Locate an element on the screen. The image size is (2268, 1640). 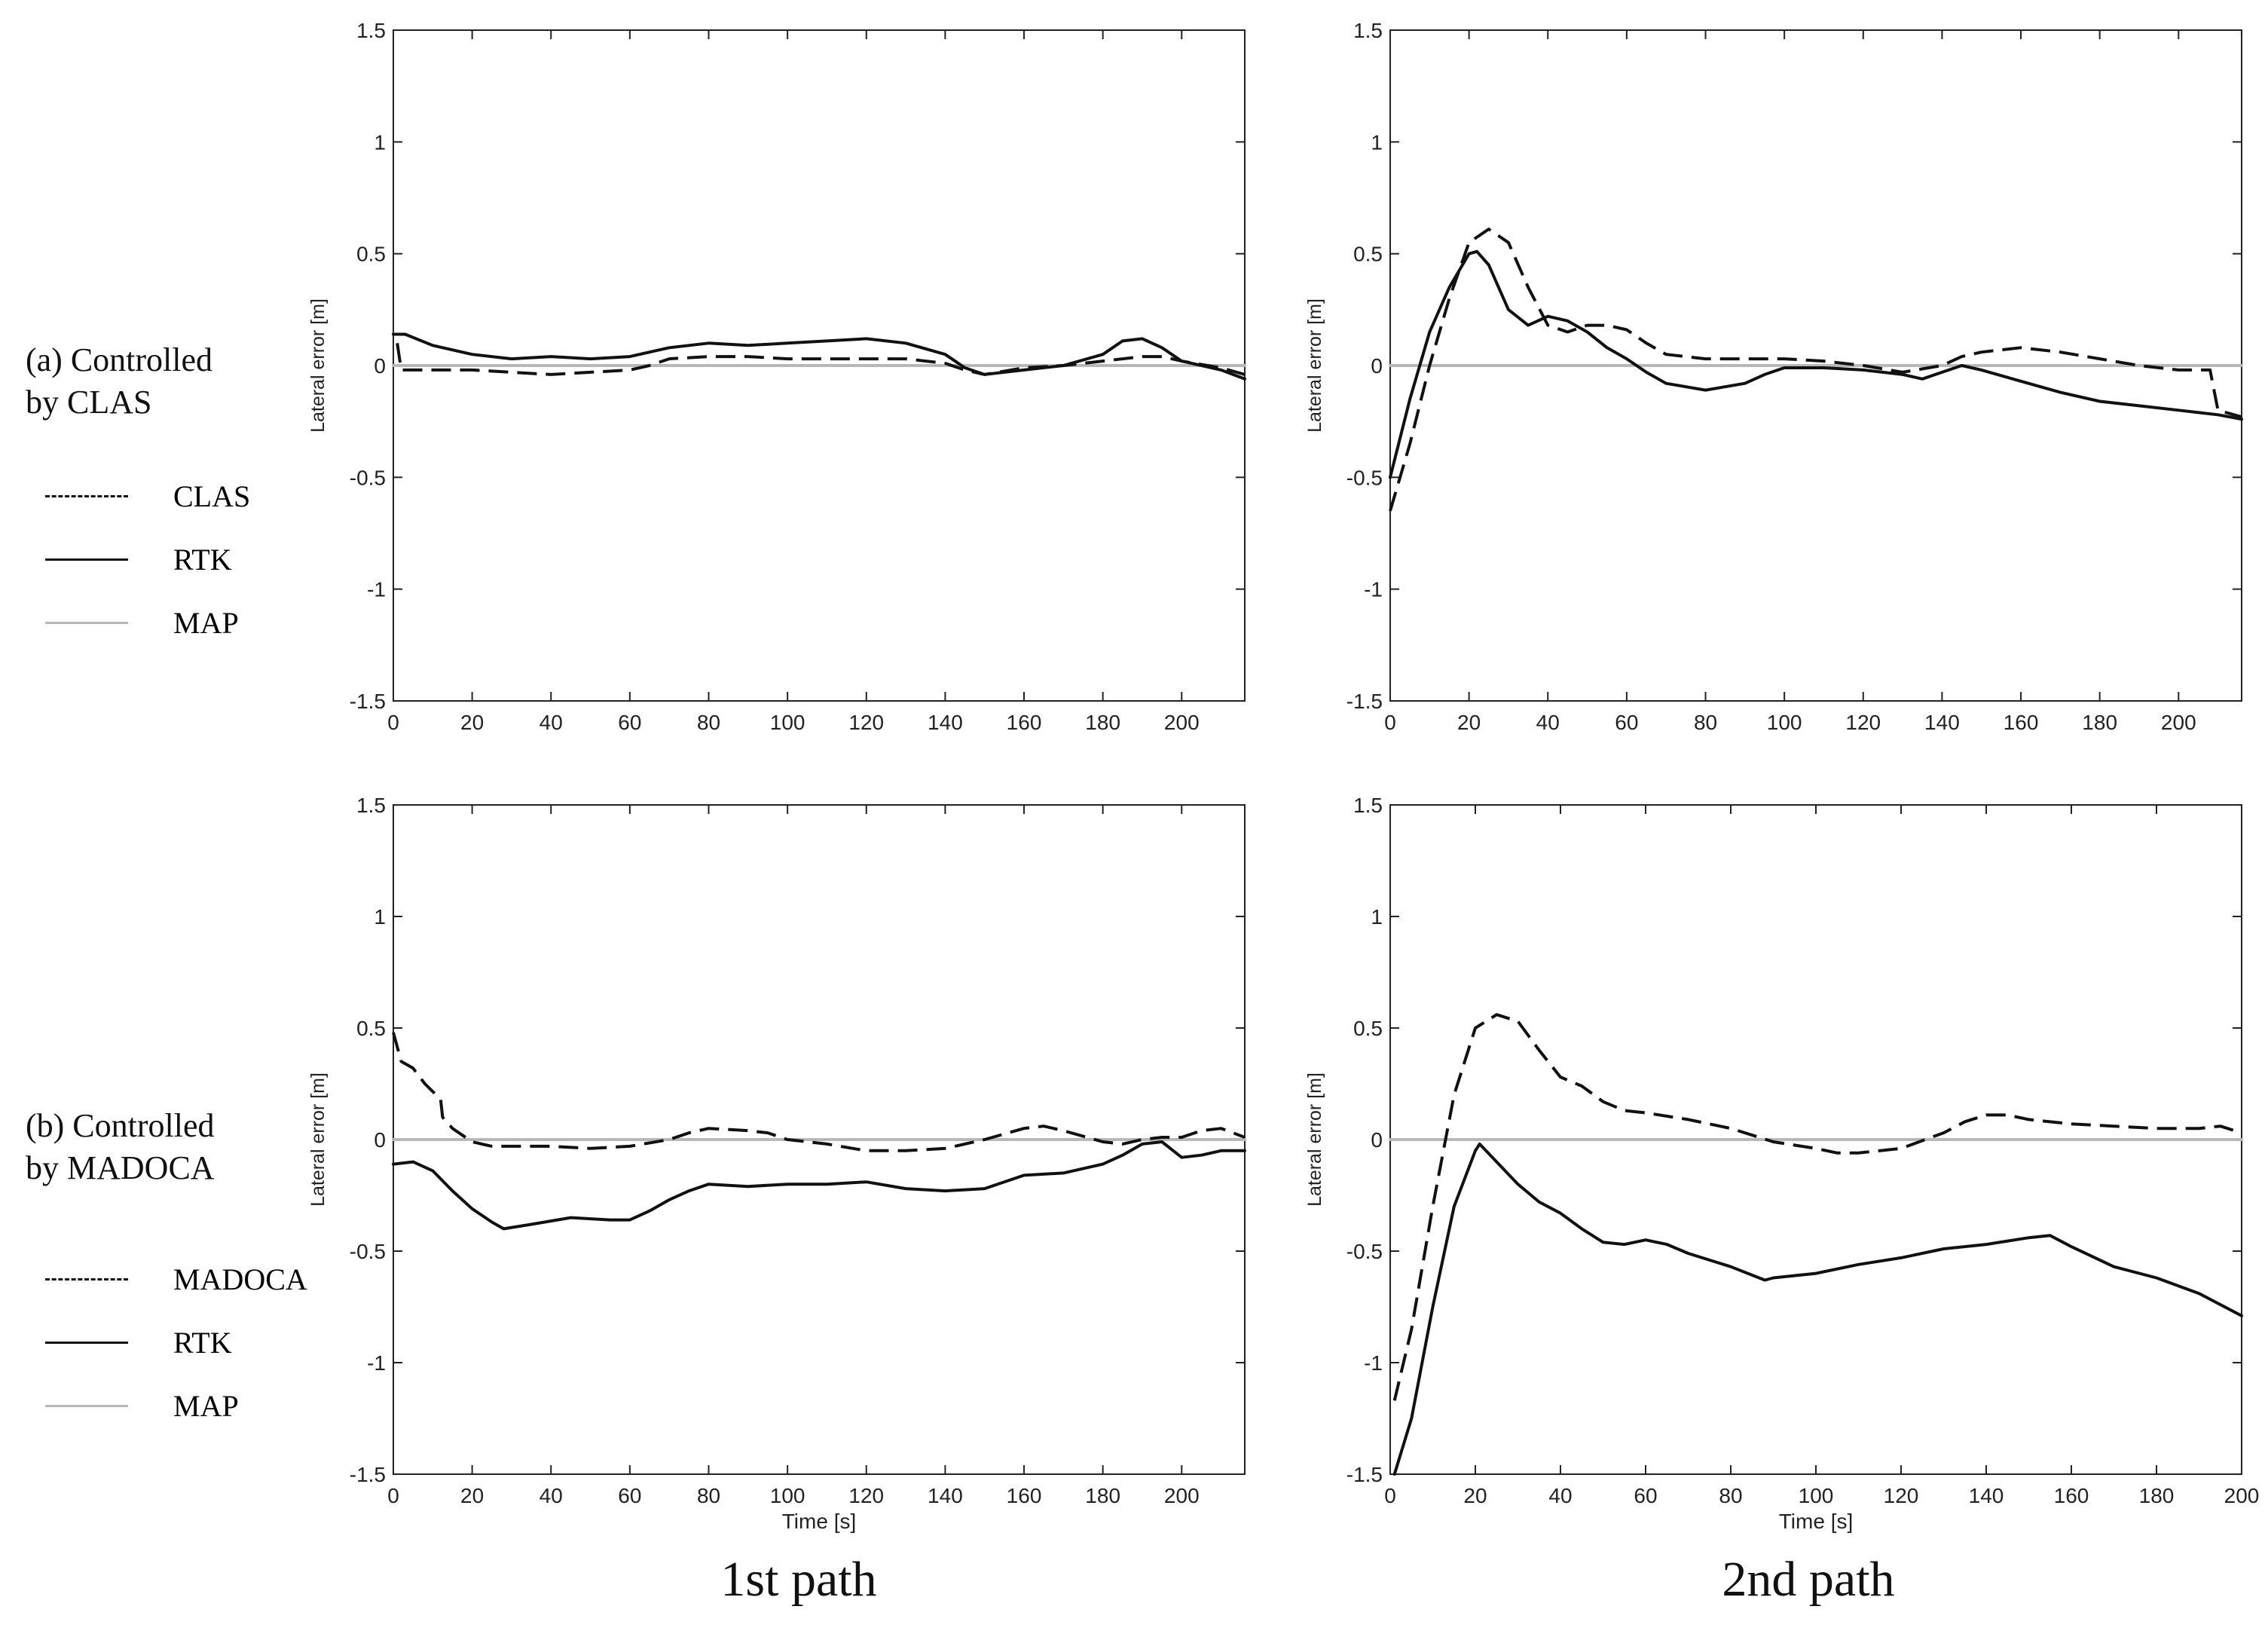
legend-label: MADOCA is located at coordinates (240, 1279).